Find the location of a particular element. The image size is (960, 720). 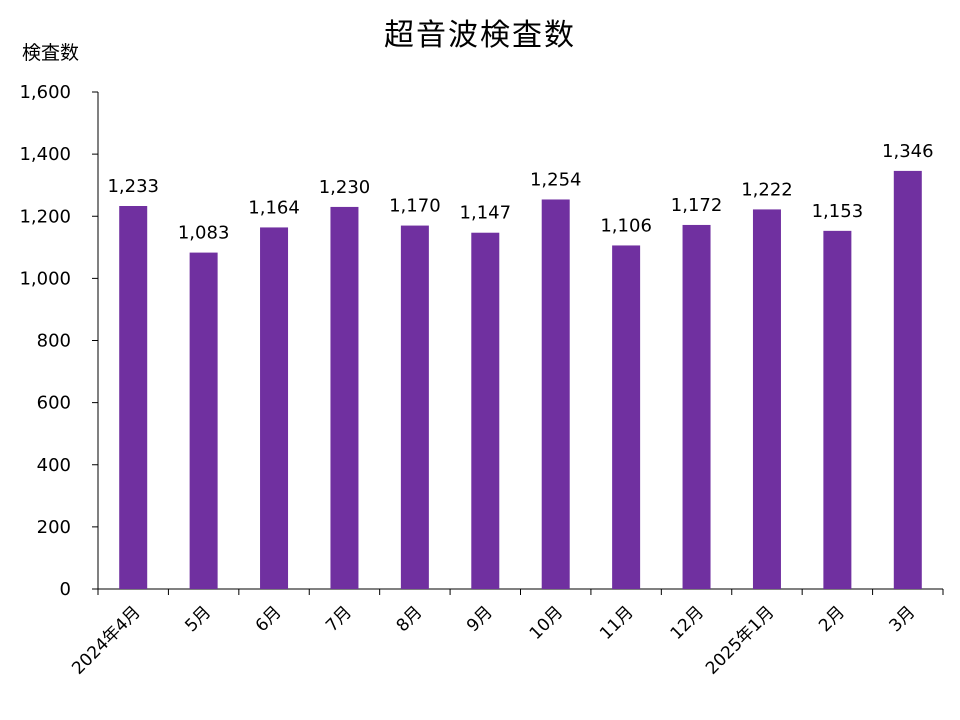

x-tick-label: 5月 is located at coordinates (198, 619).